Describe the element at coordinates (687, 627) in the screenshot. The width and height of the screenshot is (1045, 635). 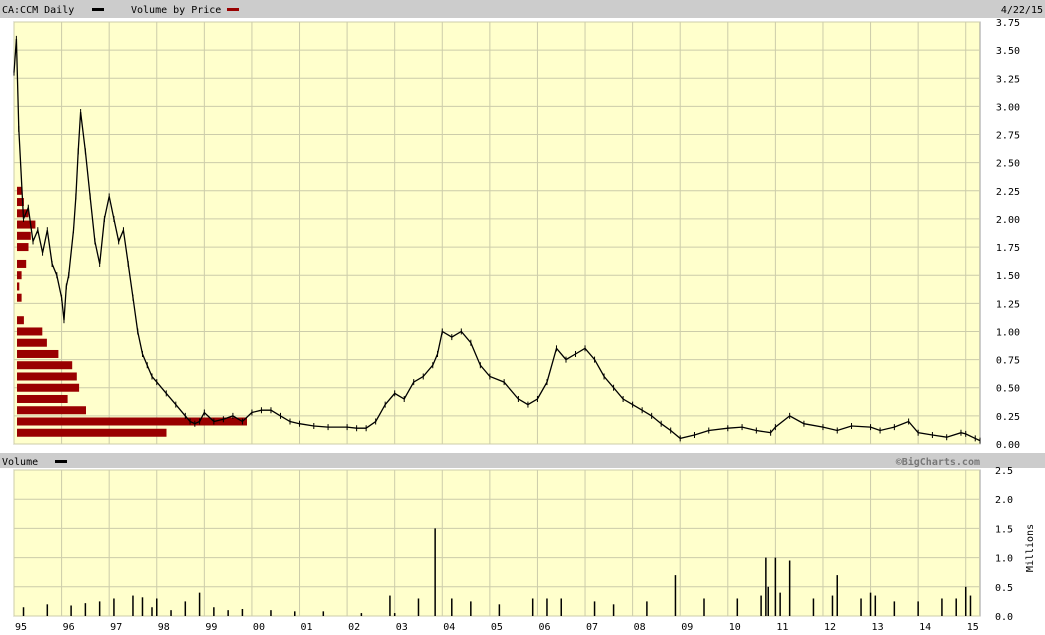
I see `x-tick-label: 09` at that location.